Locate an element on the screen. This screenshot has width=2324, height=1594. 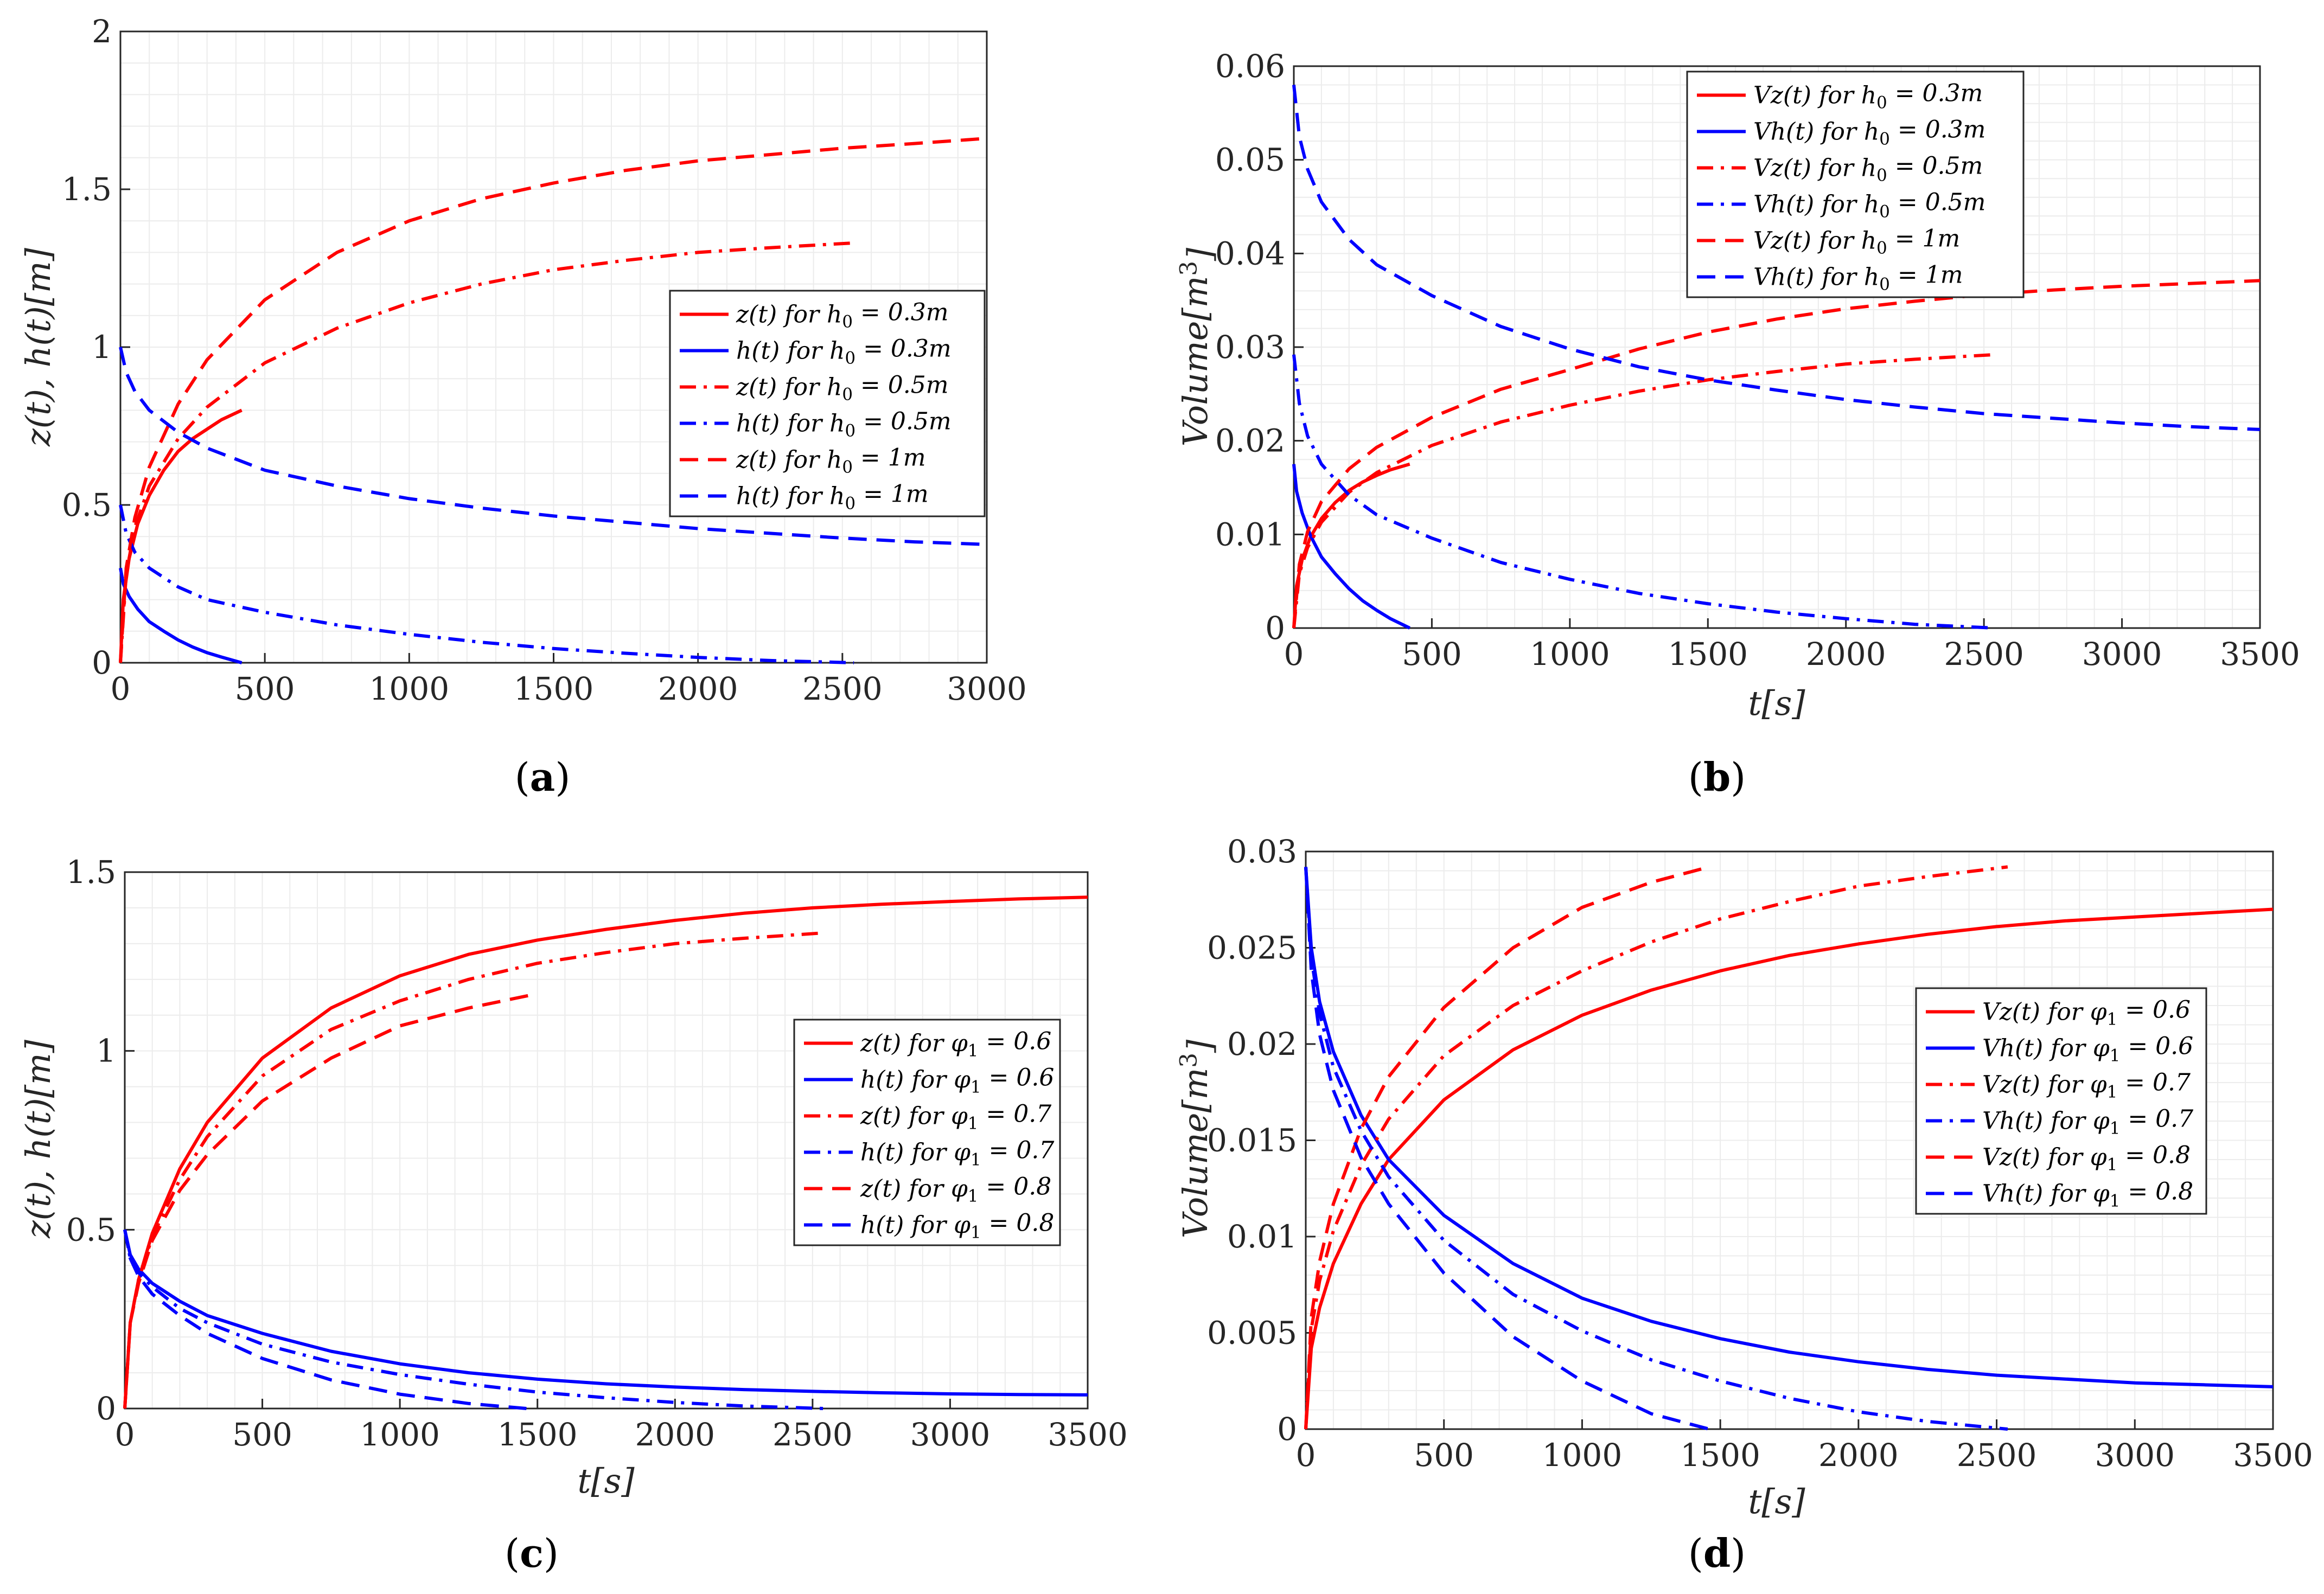
legend-entry: z(t) for φ1​ = 0.8 is located at coordinates (955, 1189).